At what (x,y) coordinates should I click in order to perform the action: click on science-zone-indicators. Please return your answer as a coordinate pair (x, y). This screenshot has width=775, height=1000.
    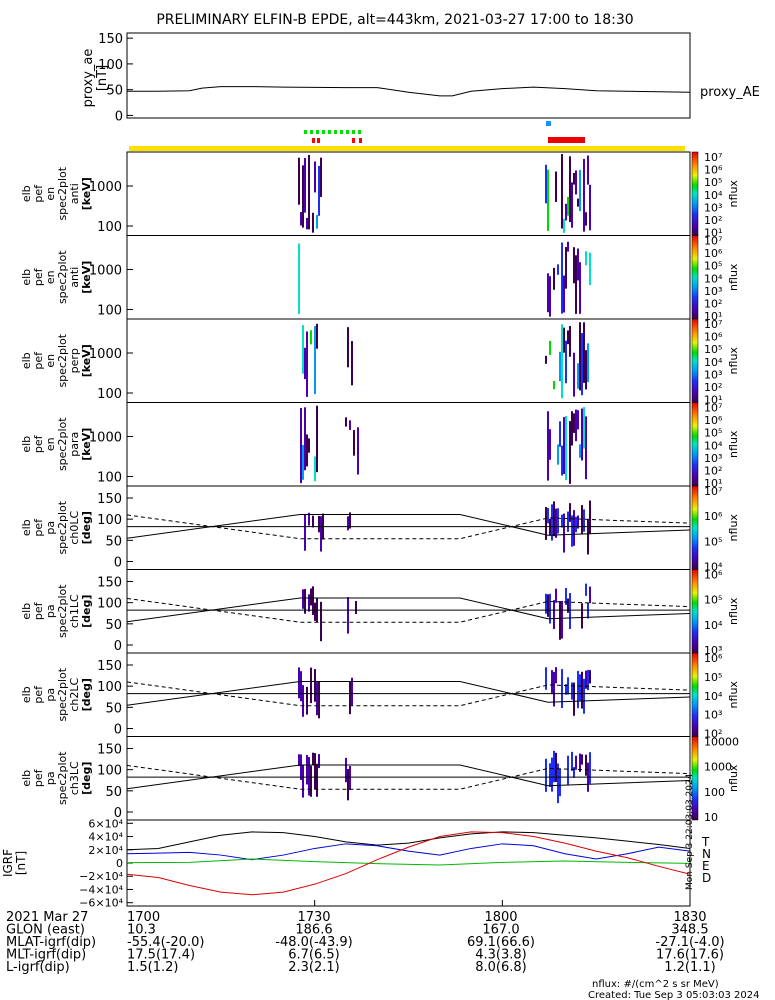
    Looking at the image, I should click on (407, 136).